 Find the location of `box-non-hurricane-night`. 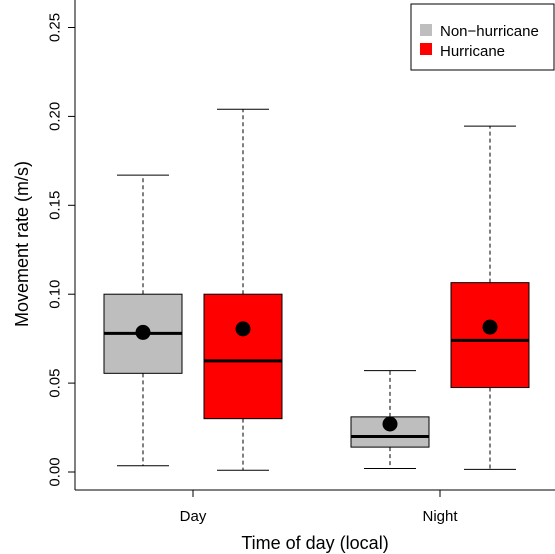

box-non-hurricane-night is located at coordinates (390, 419).